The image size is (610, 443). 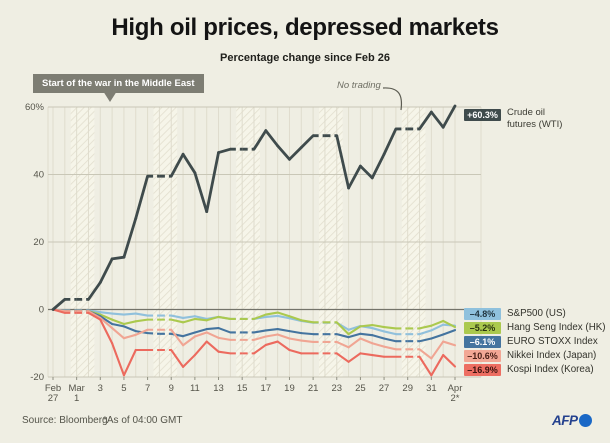 I want to click on crude-label-line1: Crude oil, so click(x=526, y=112).